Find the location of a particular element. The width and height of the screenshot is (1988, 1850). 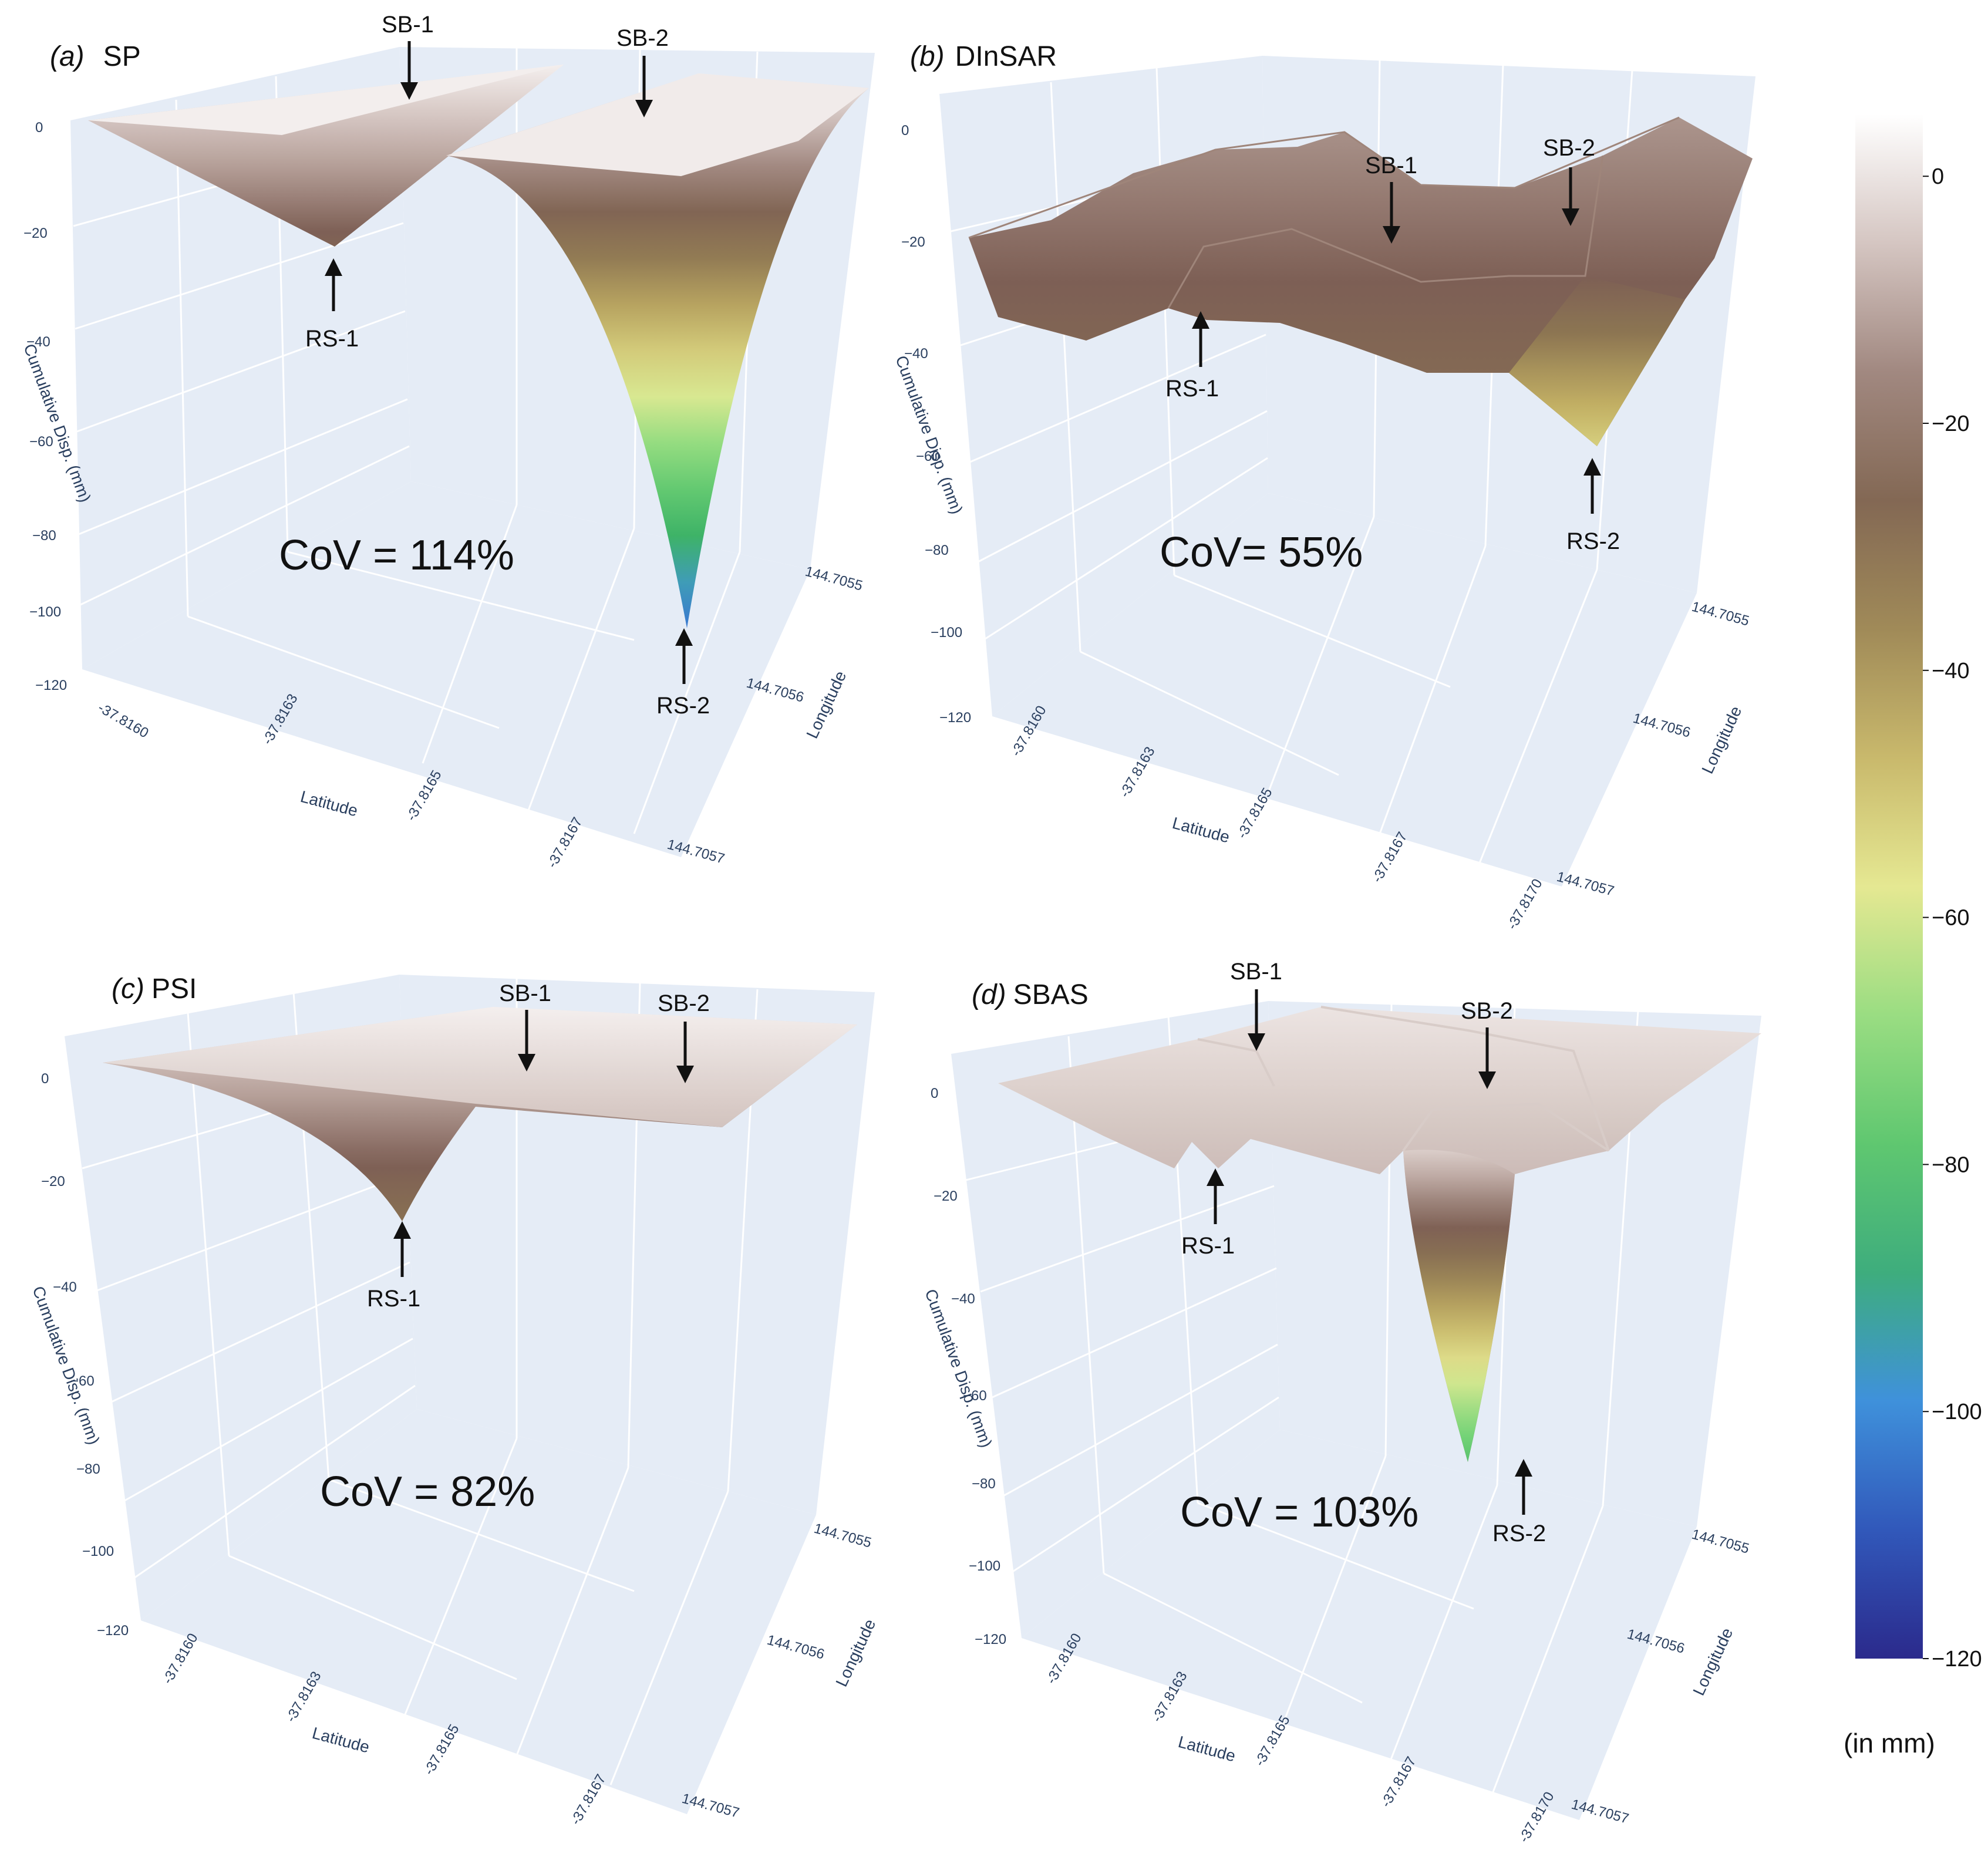

panel-a-surface-rs2 is located at coordinates (658, 350).